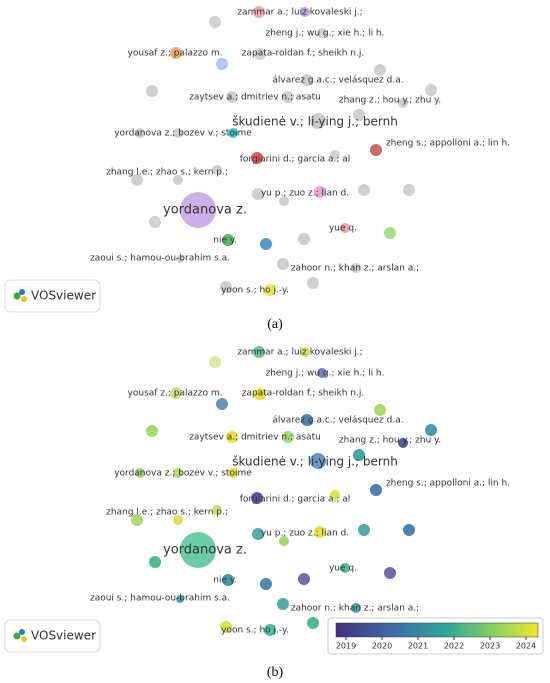 The image size is (550, 683). I want to click on logo-box, so click(52, 636).